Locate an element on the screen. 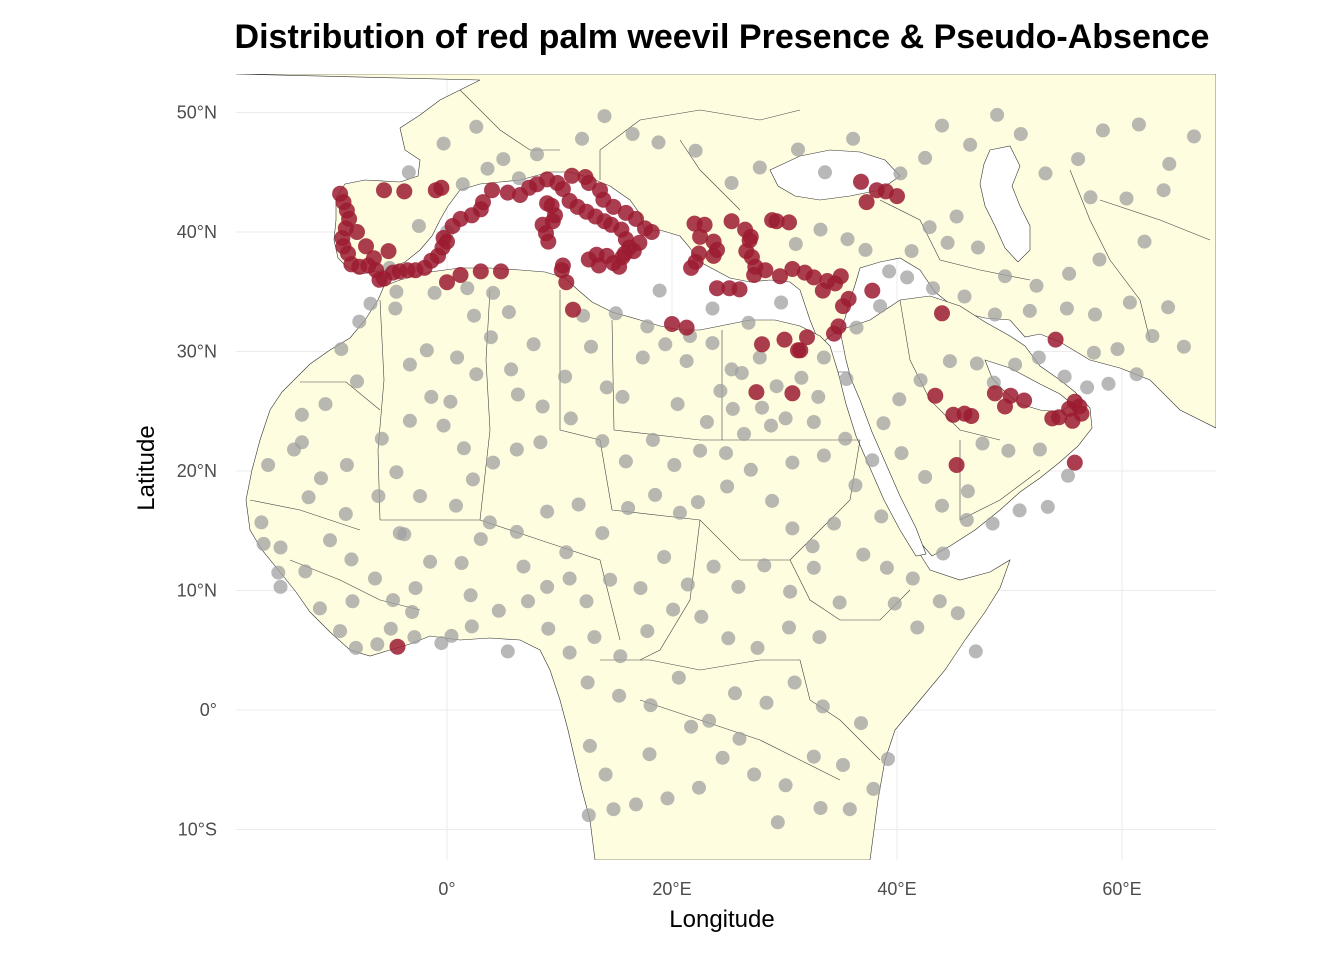 This screenshot has width=1344, height=960. red-sea is located at coordinates (882, 464).